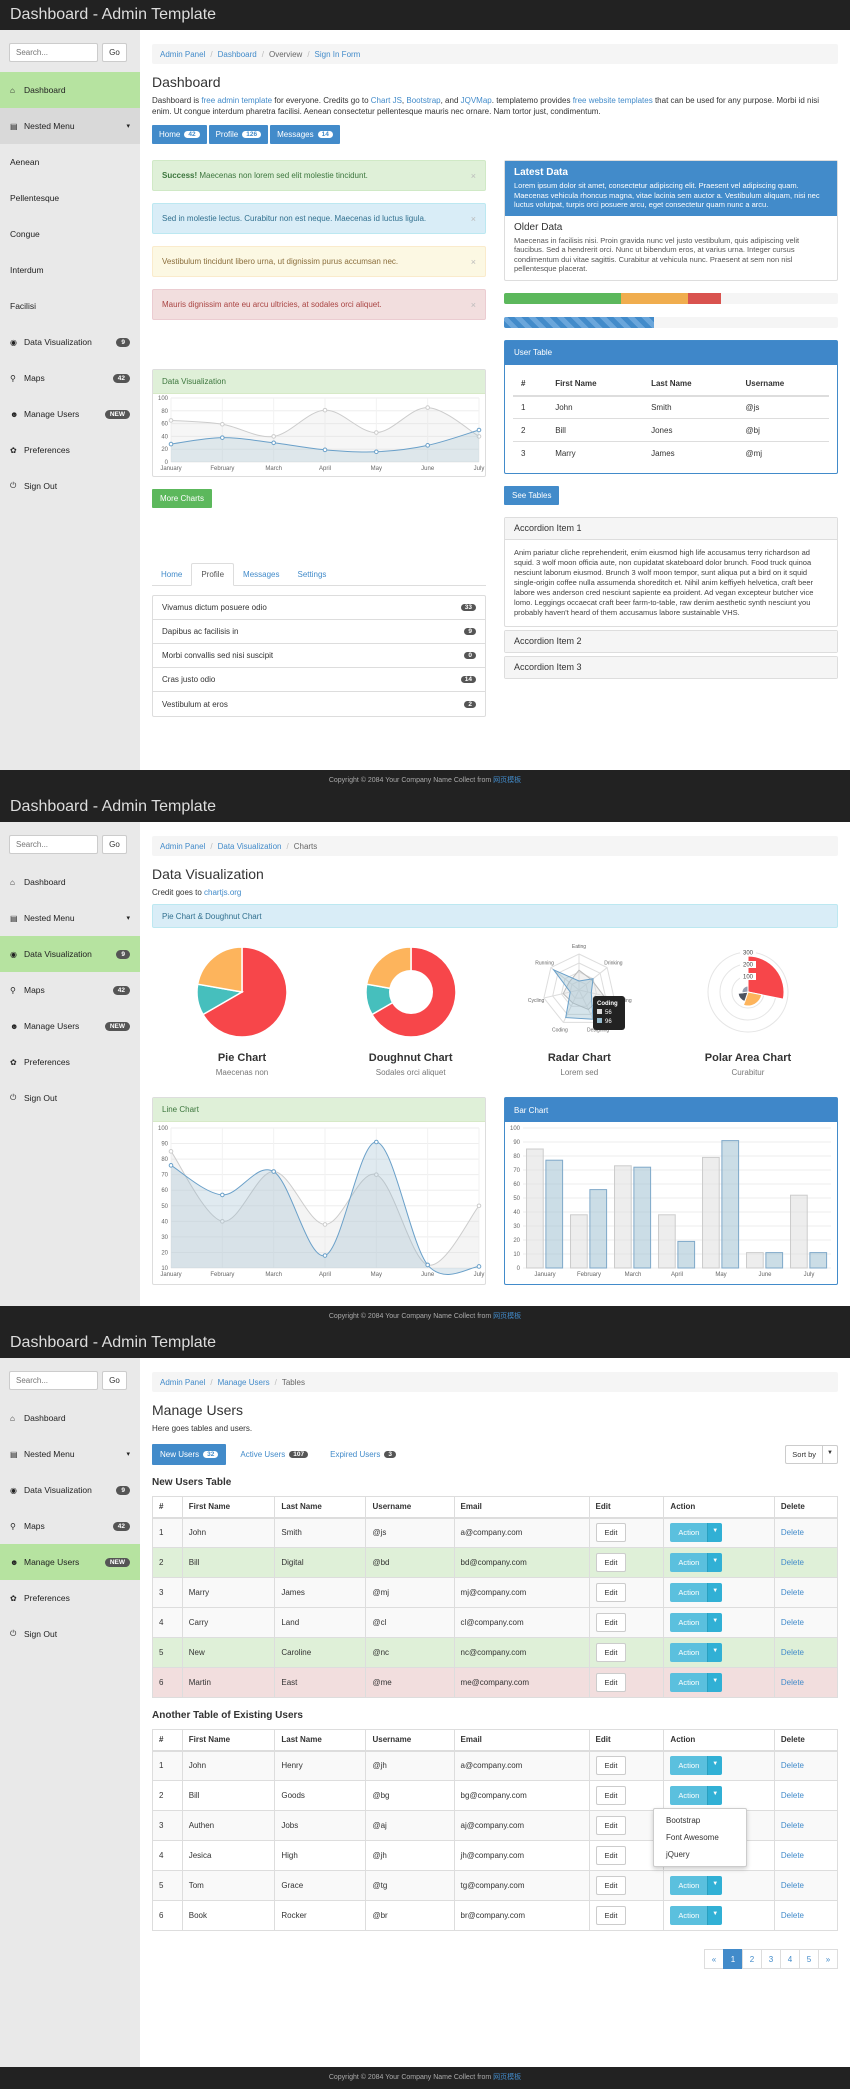  Describe the element at coordinates (274, 1454) in the screenshot. I see `tab-active-users: Active Users 107` at that location.